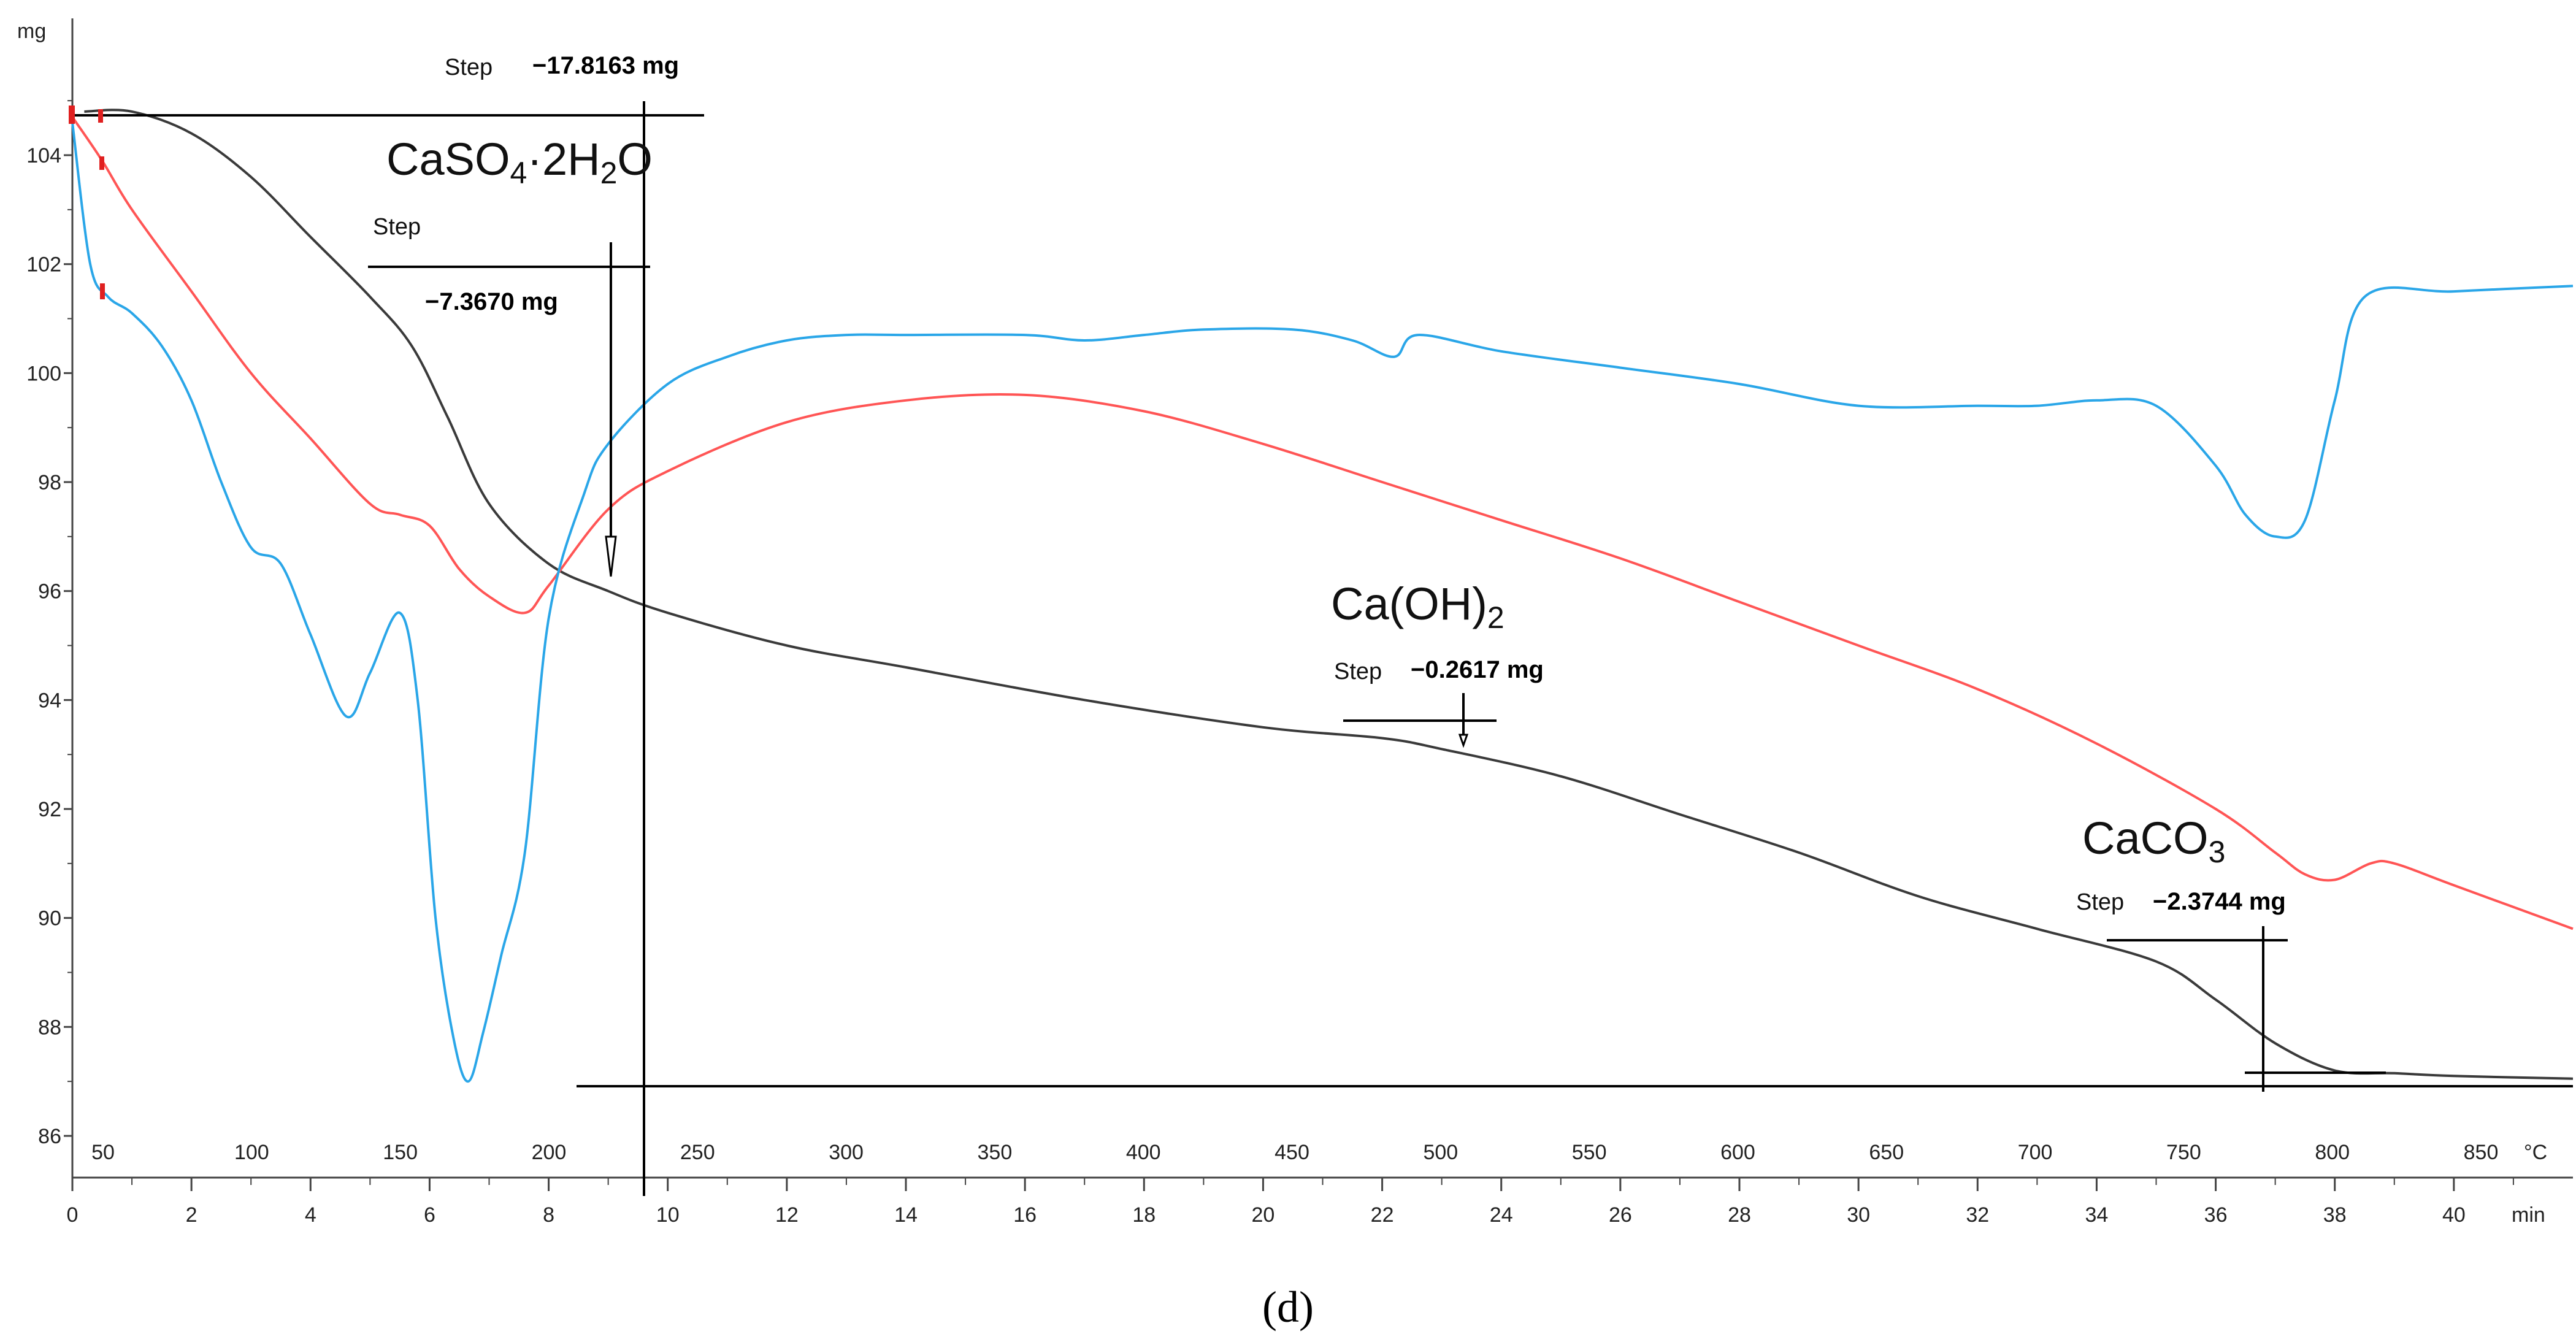  What do you see at coordinates (1886, 1152) in the screenshot?
I see `temperature-tick-label: 650` at bounding box center [1886, 1152].